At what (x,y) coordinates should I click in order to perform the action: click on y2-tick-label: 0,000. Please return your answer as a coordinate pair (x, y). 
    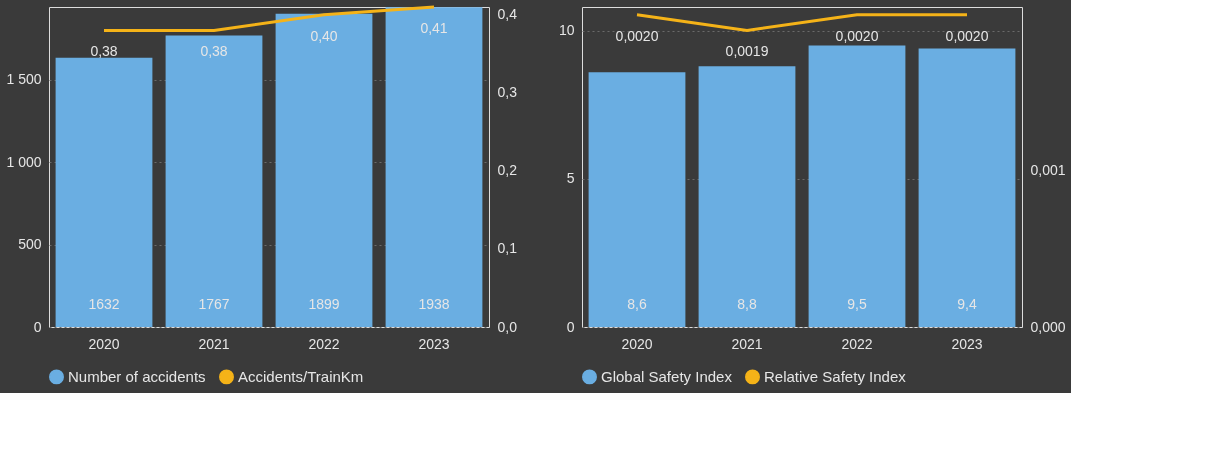
    Looking at the image, I should click on (1048, 326).